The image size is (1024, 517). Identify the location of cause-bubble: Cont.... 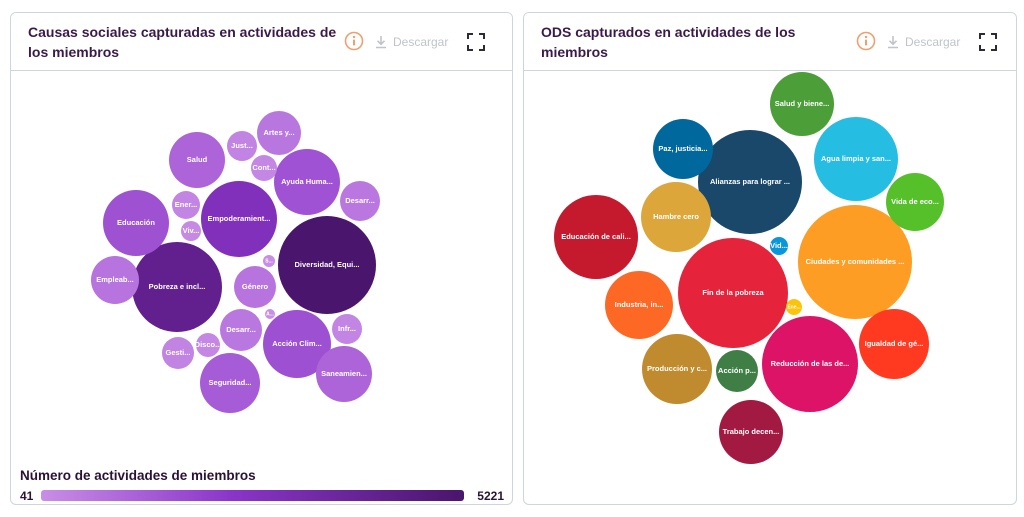
(264, 168).